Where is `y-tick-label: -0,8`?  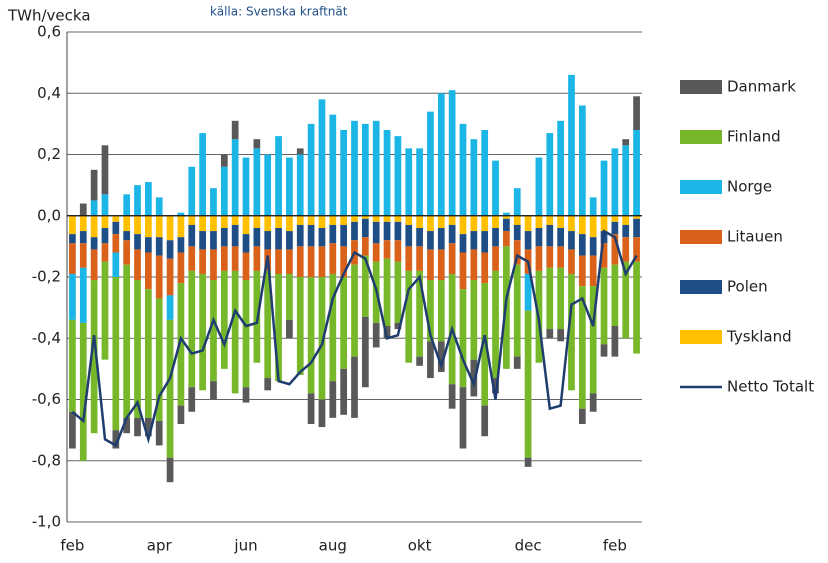
y-tick-label: -0,8 is located at coordinates (46, 460).